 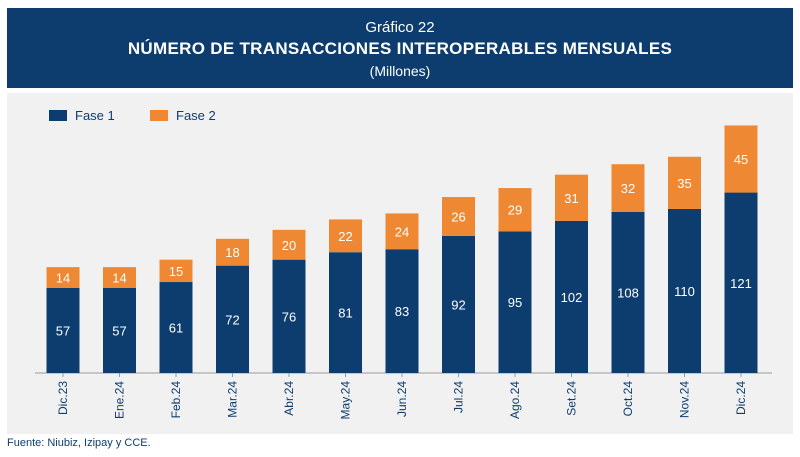 I want to click on x-tick-label: Ago.24, so click(x=515, y=400).